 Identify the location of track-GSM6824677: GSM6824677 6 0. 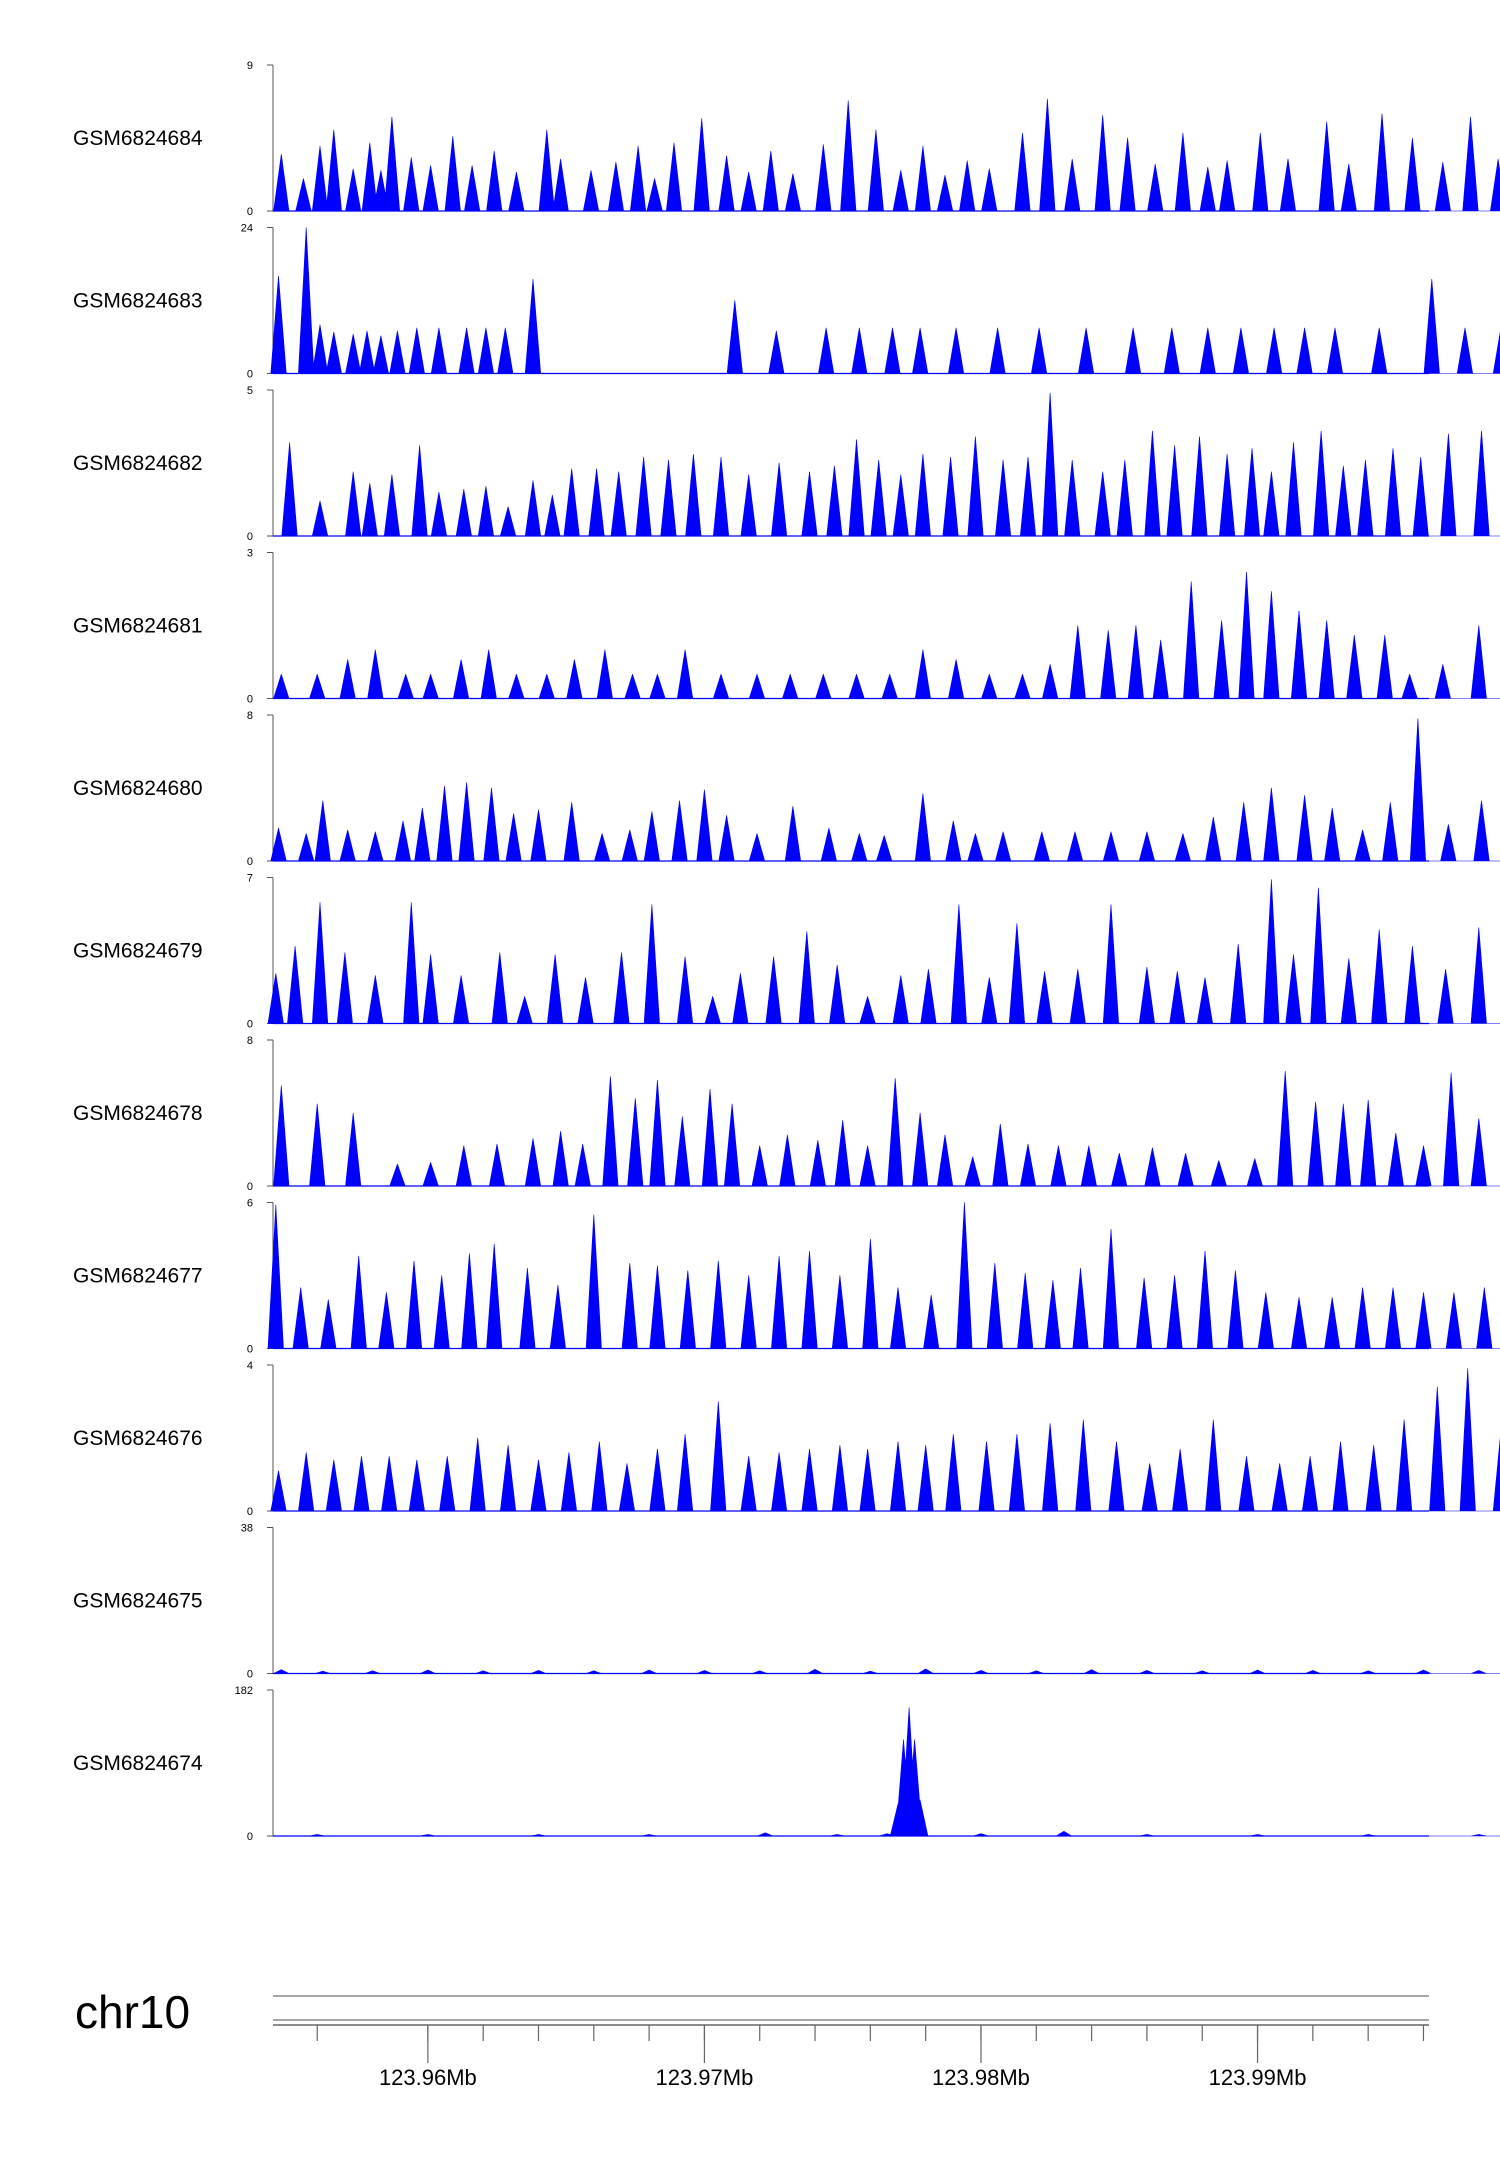
(786, 1277).